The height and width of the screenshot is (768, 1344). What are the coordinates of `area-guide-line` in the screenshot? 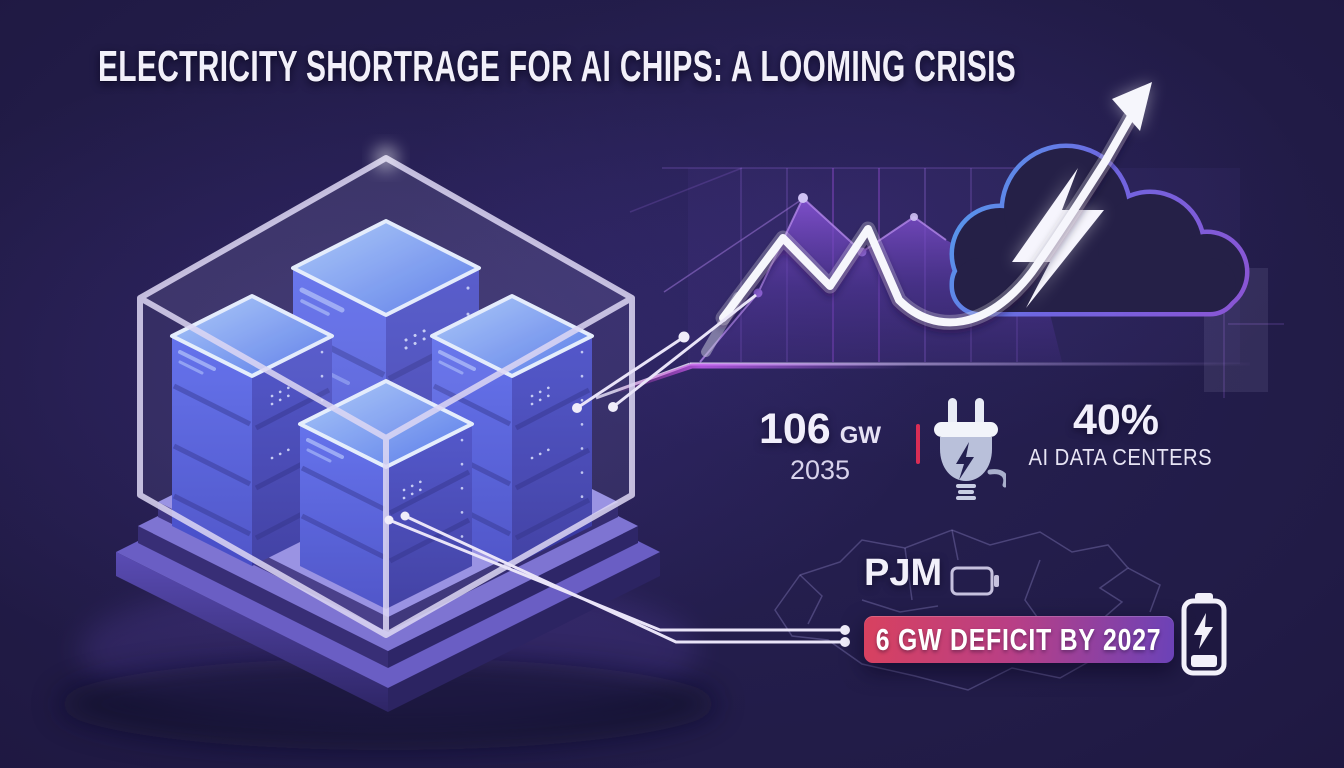 It's located at (732, 246).